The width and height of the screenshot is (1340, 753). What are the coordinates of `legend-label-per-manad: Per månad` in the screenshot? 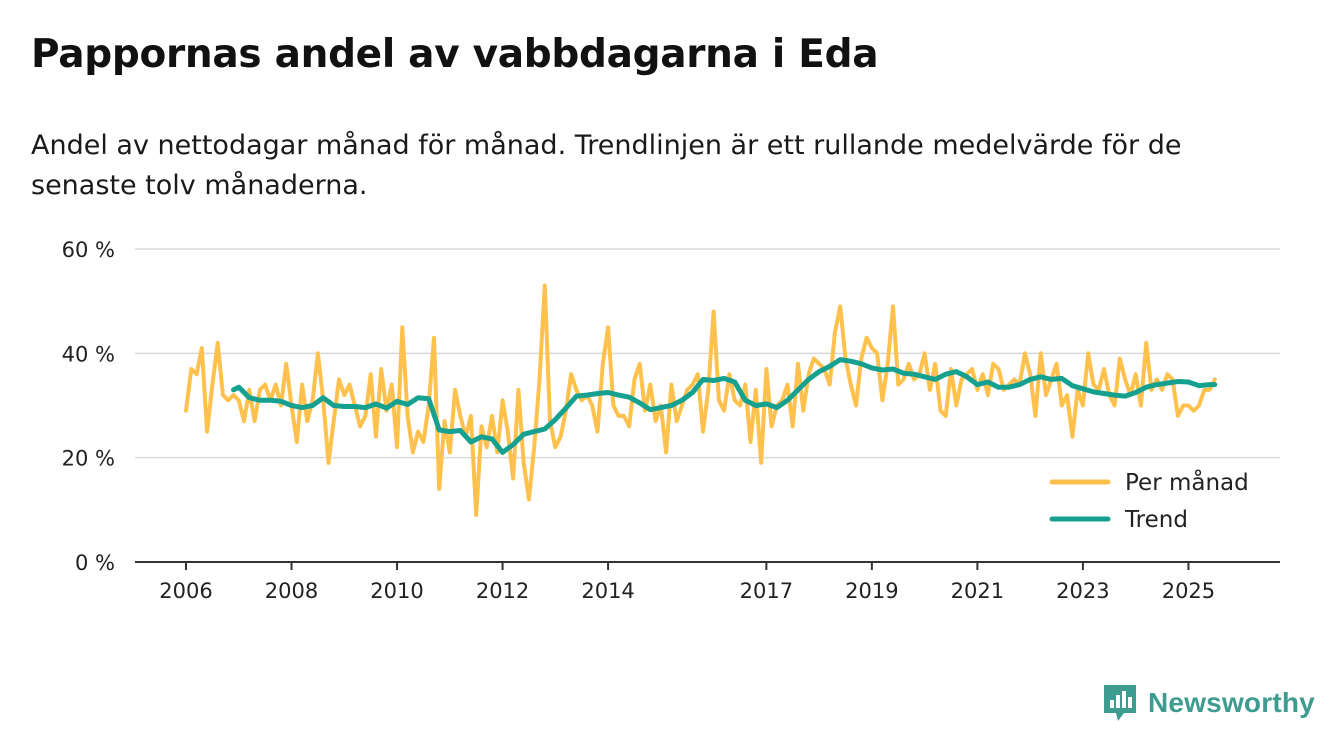 It's located at (1187, 482).